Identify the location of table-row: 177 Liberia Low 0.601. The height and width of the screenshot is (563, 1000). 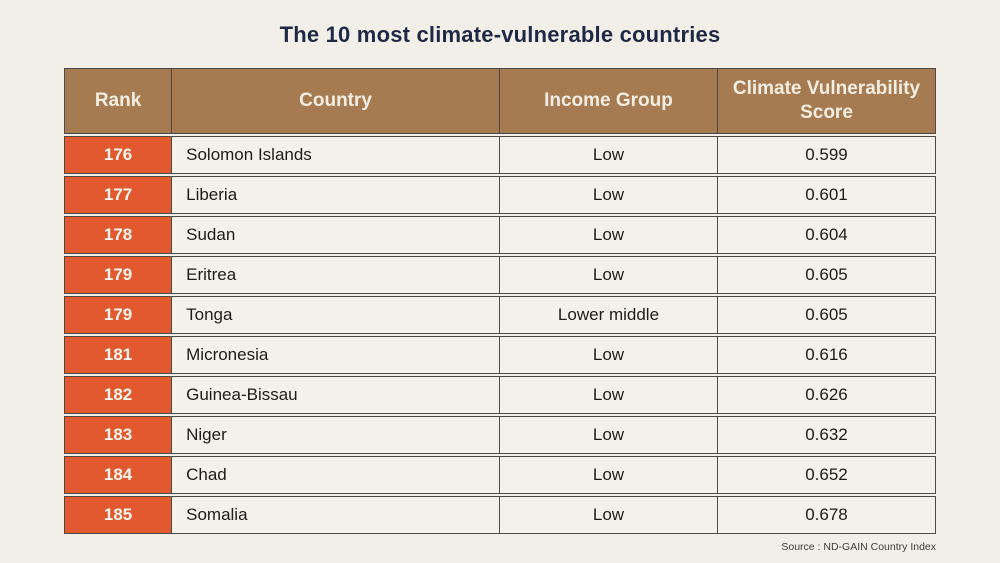
(500, 195).